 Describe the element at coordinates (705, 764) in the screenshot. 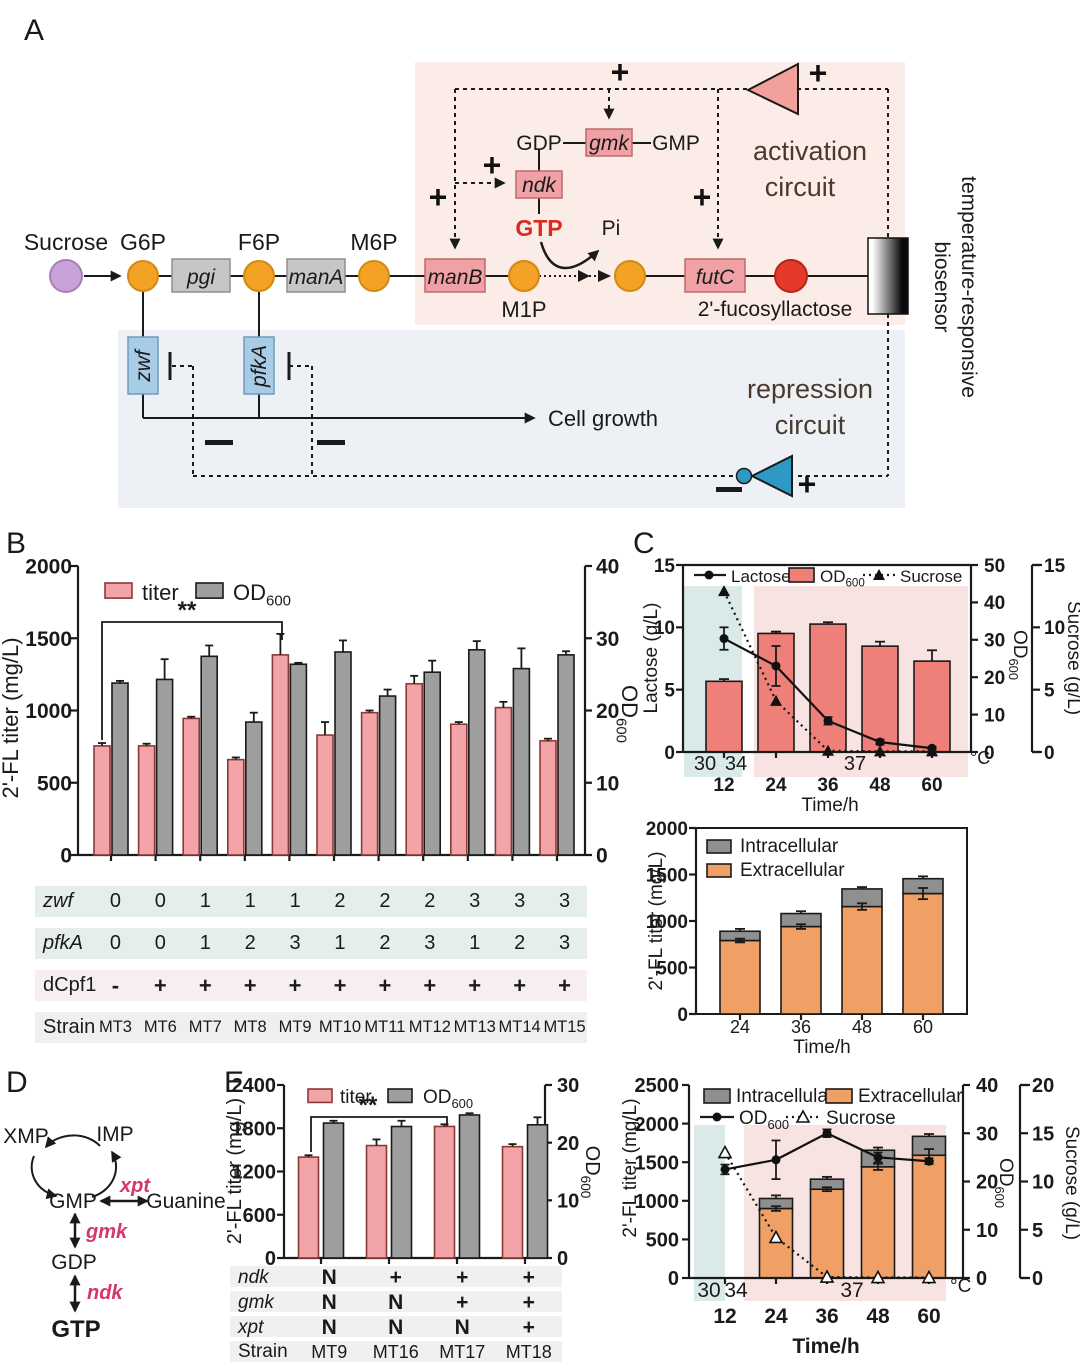

I see `temperature-label: 30` at that location.